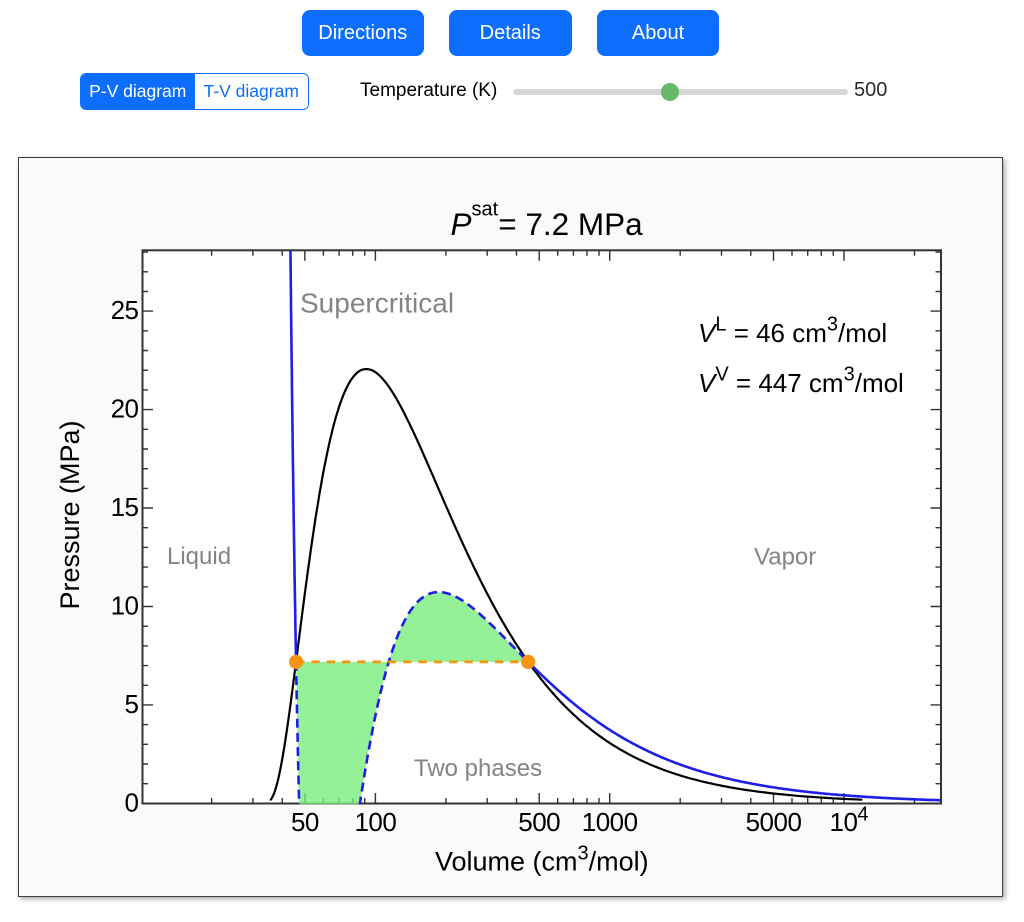  Describe the element at coordinates (478, 768) in the screenshot. I see `svg-text: Two phases` at that location.